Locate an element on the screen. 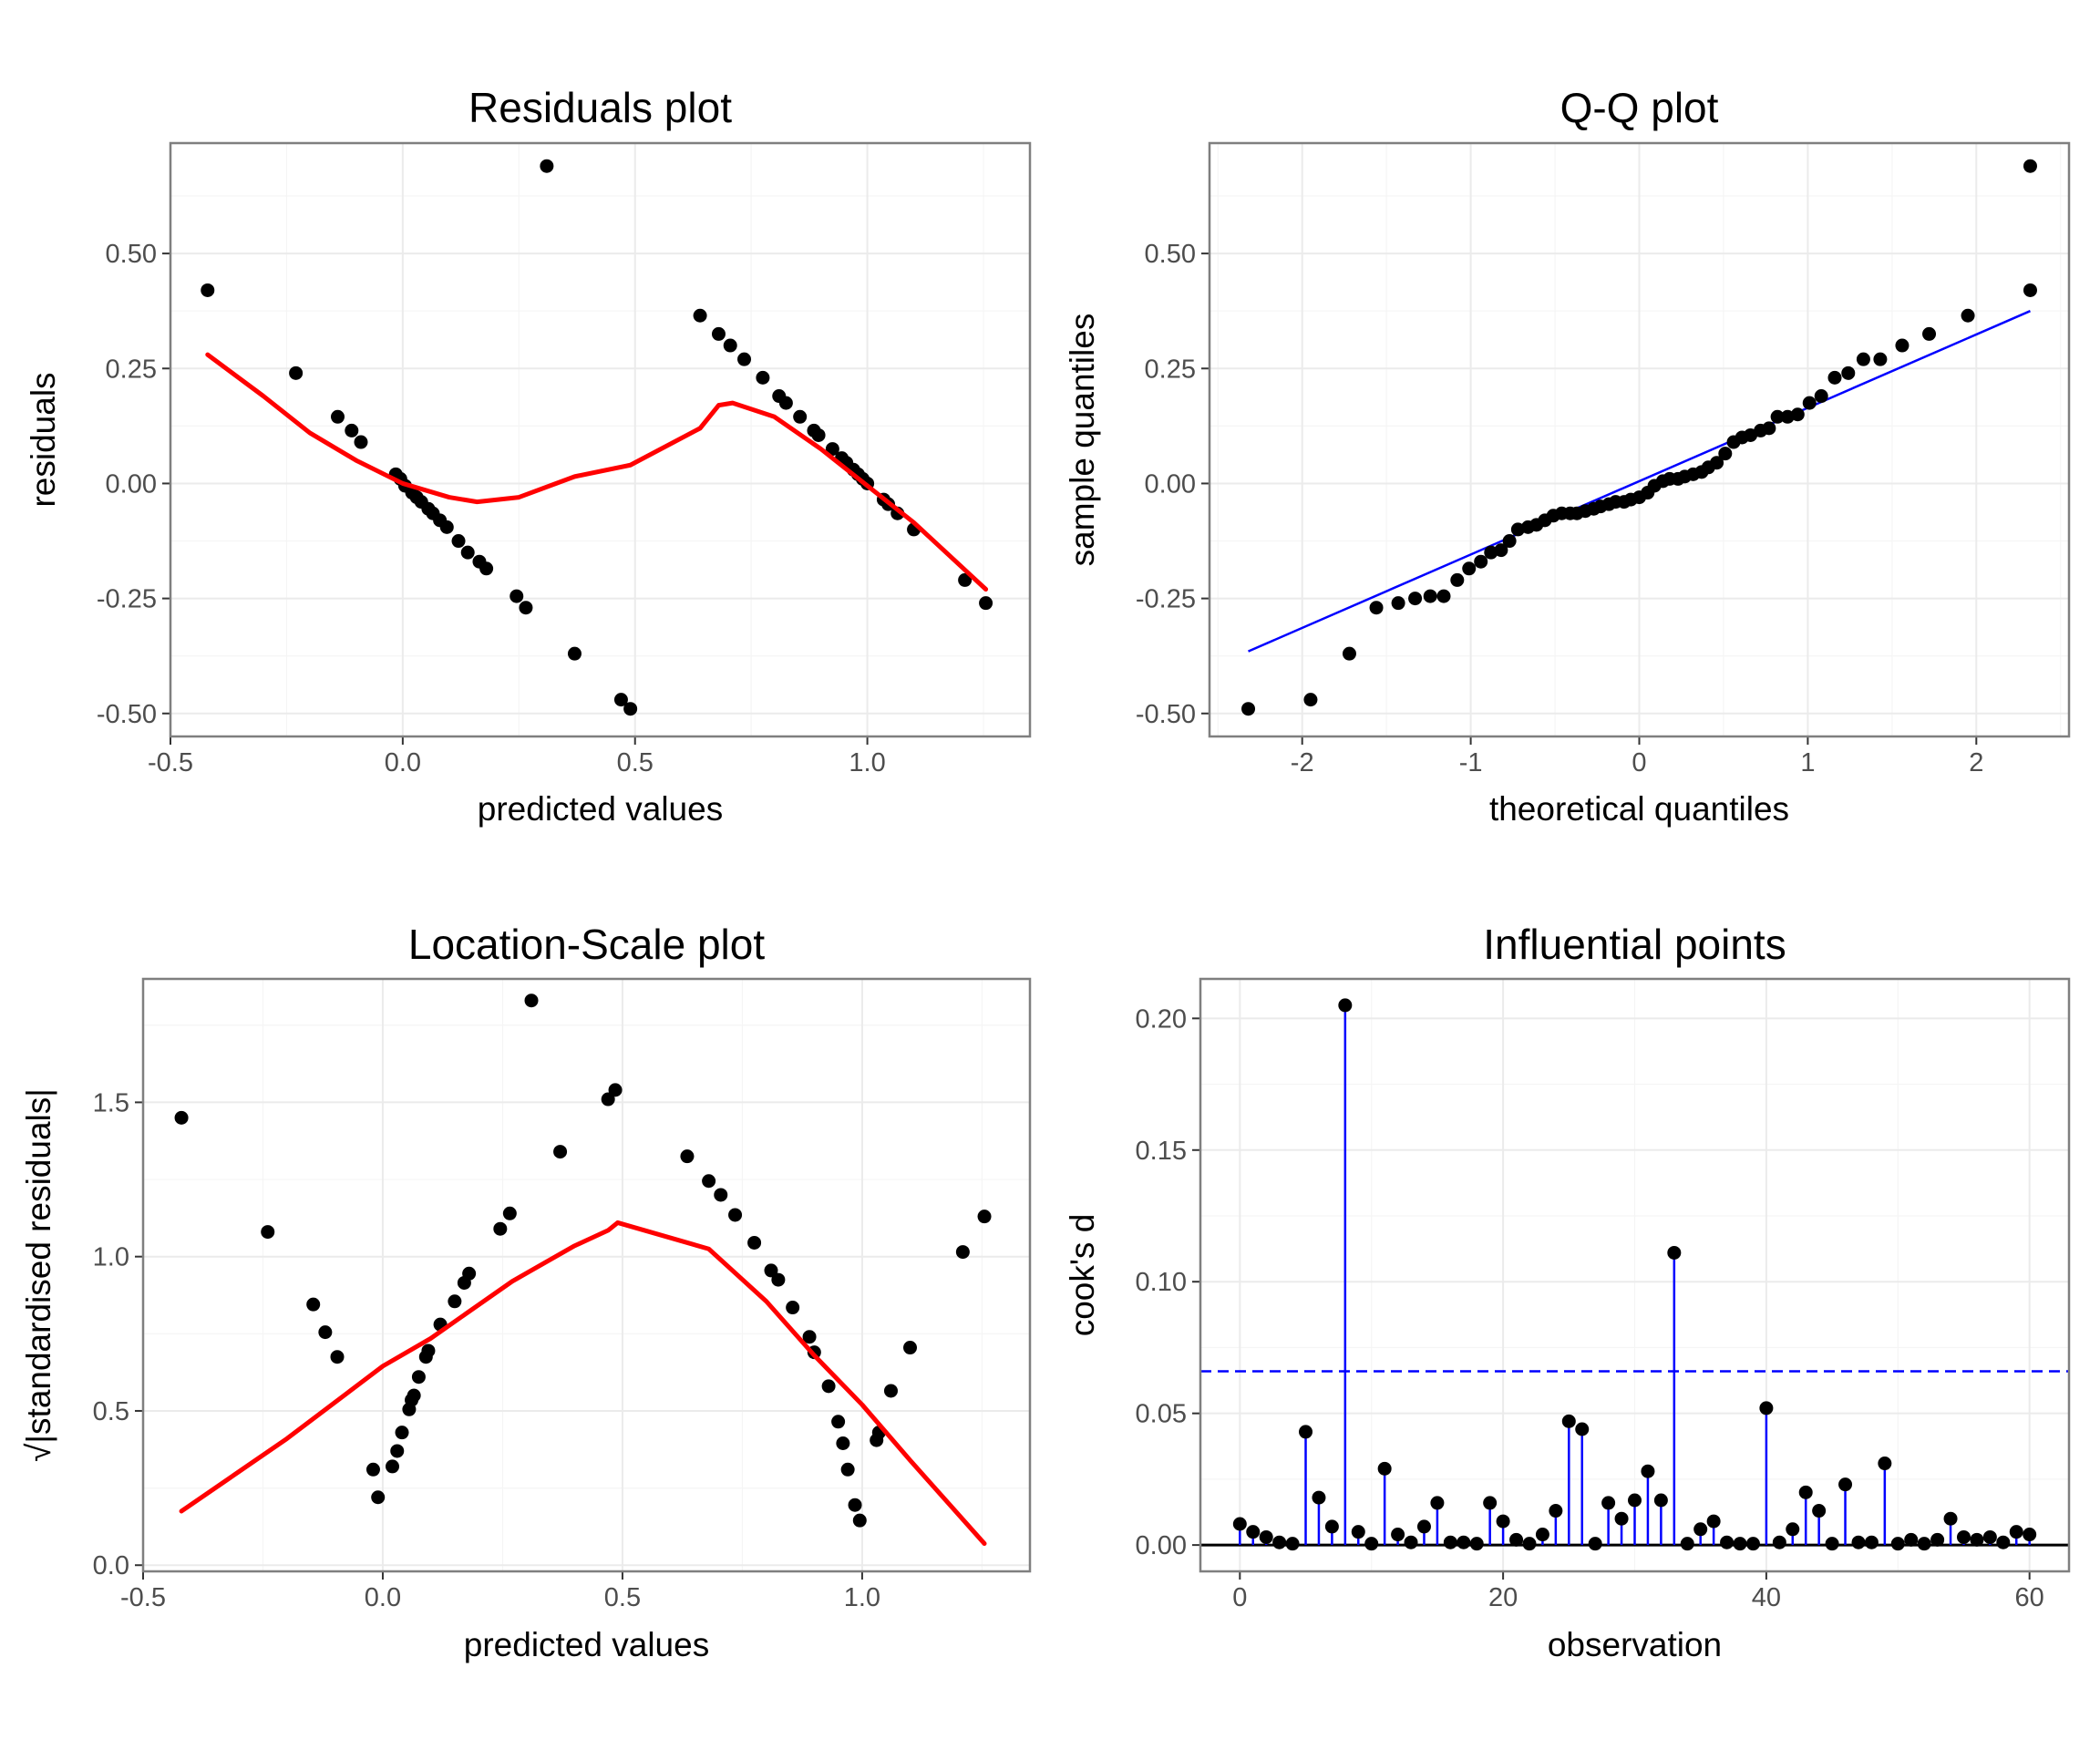 The height and width of the screenshot is (1750, 2100). y-tick-label: 0.20 is located at coordinates (1162, 1019).